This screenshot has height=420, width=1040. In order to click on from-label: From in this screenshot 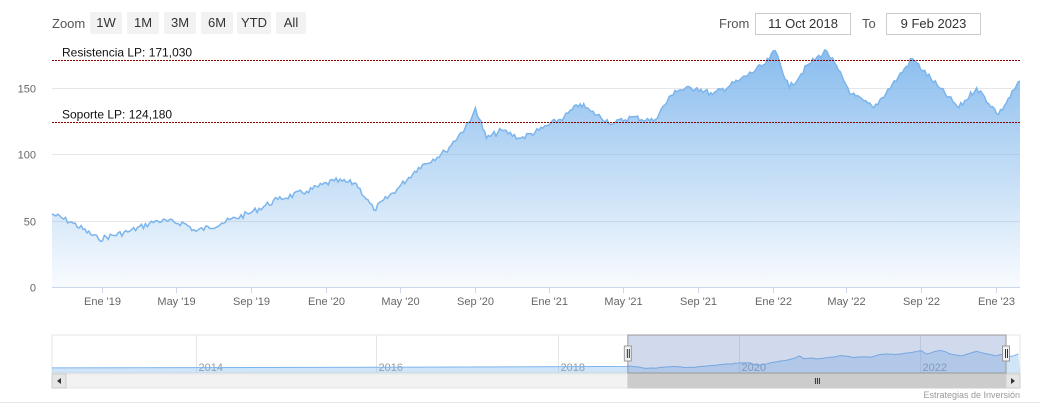, I will do `click(734, 23)`.